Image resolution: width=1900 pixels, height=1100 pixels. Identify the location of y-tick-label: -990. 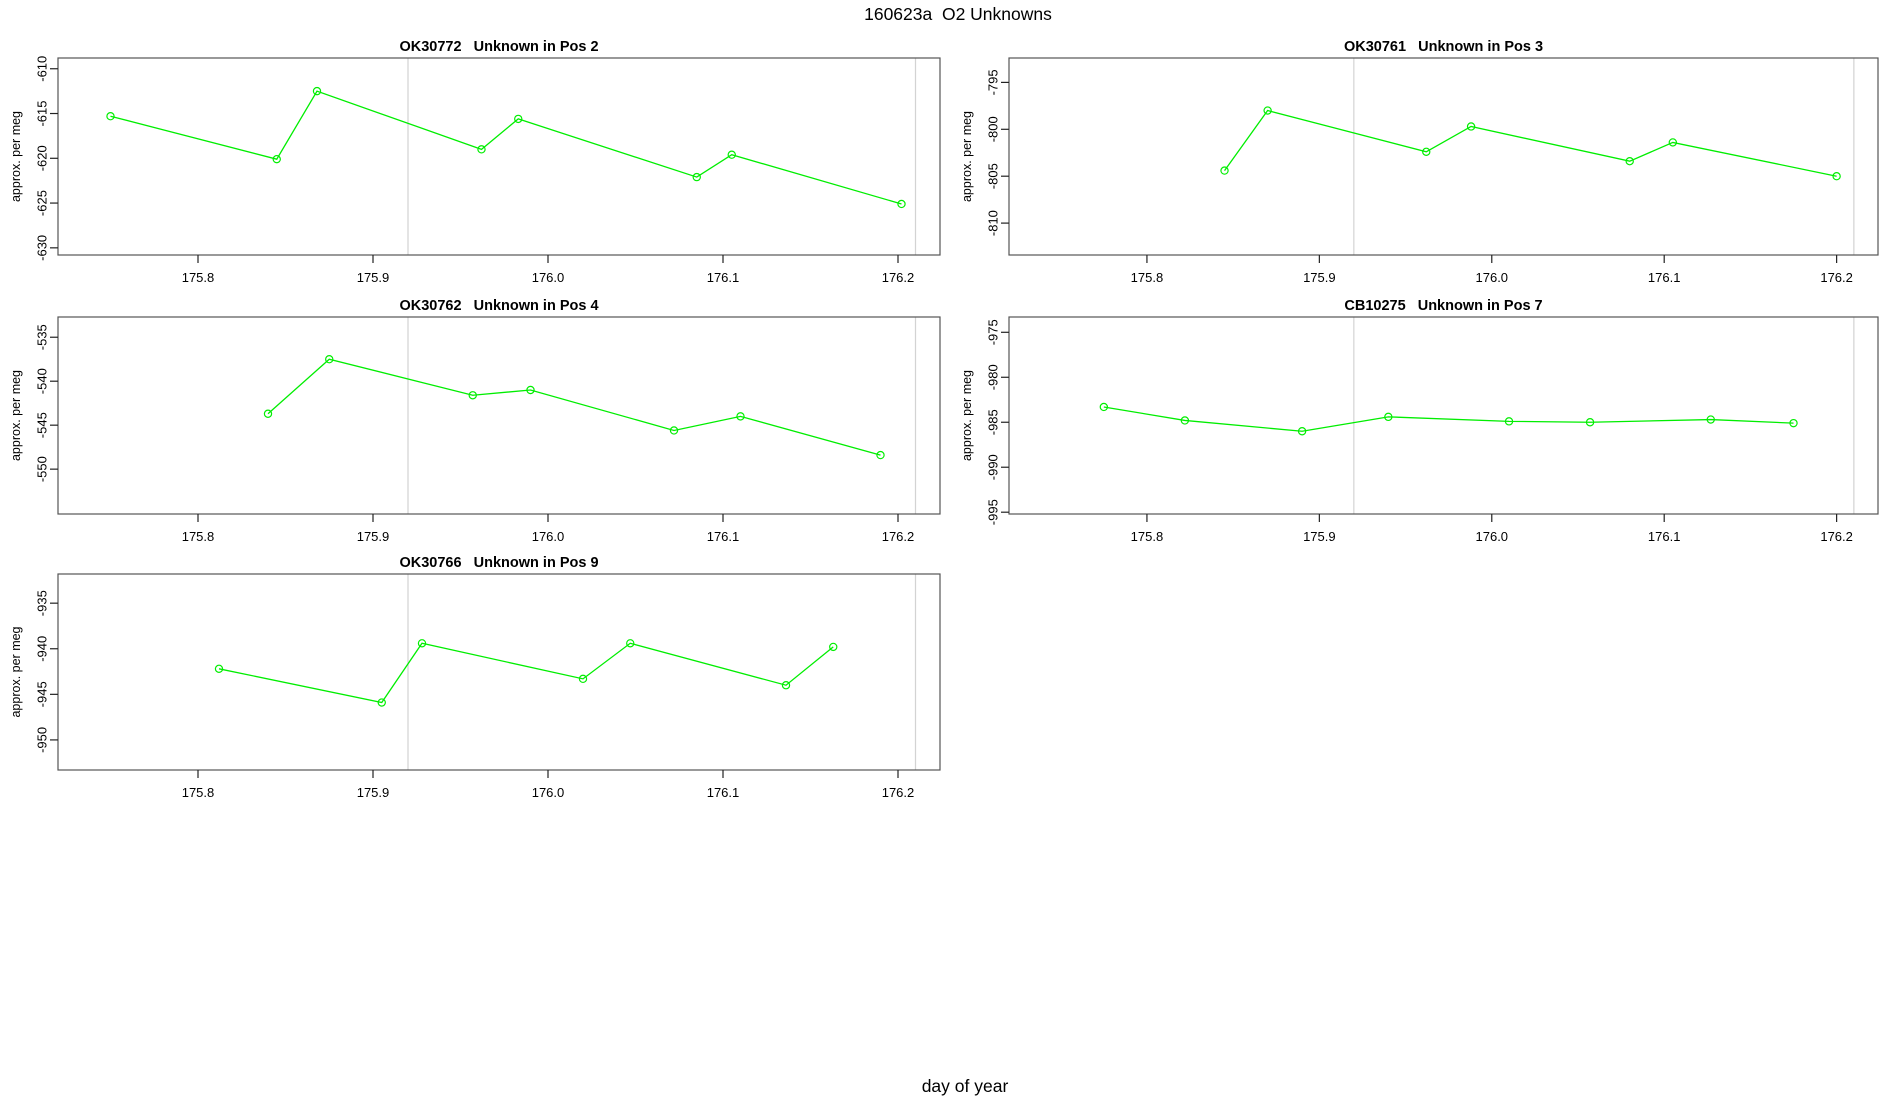
(993, 467).